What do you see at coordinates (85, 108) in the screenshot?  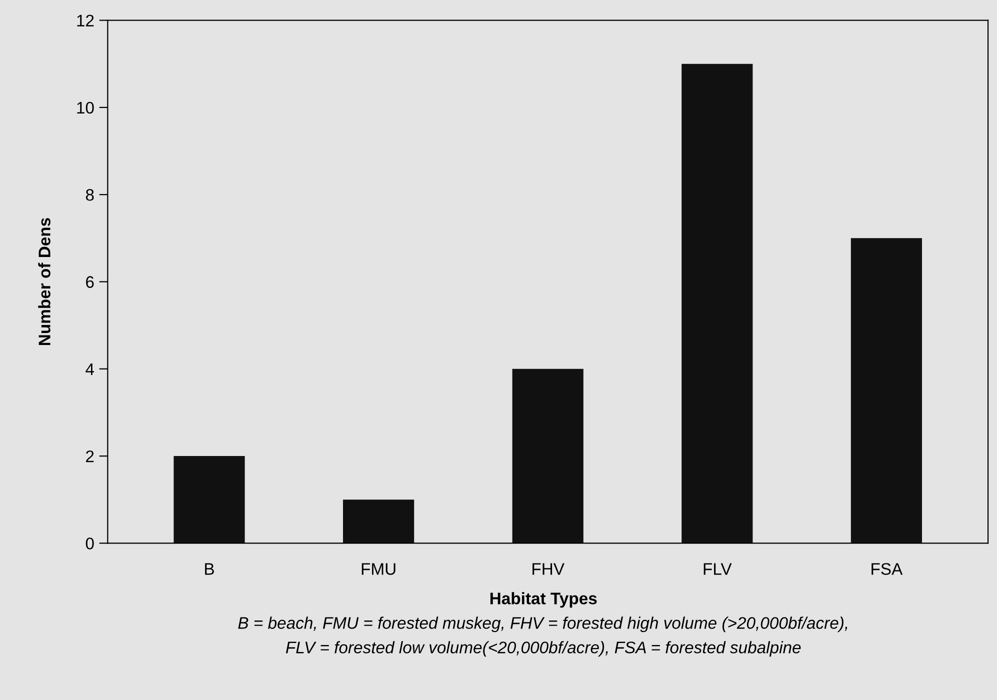 I see `y-tick-label: 10` at bounding box center [85, 108].